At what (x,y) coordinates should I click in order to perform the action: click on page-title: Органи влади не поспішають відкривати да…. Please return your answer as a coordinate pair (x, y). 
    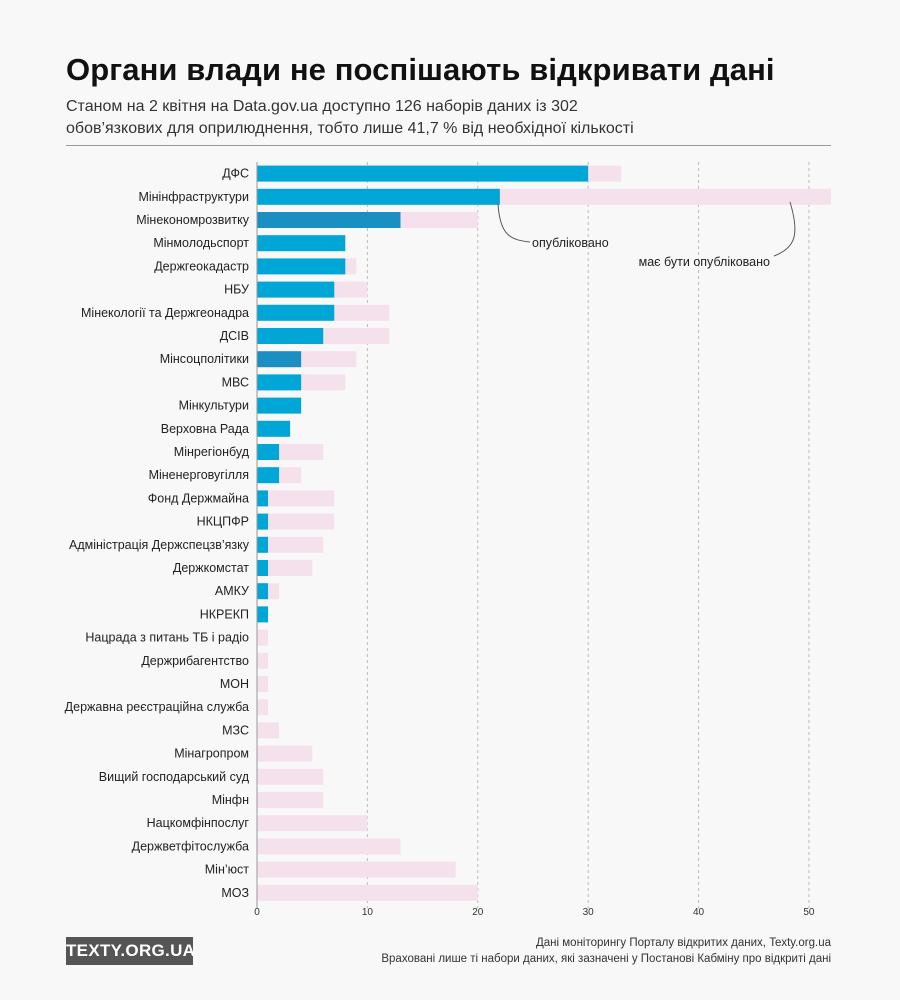
    Looking at the image, I should click on (420, 69).